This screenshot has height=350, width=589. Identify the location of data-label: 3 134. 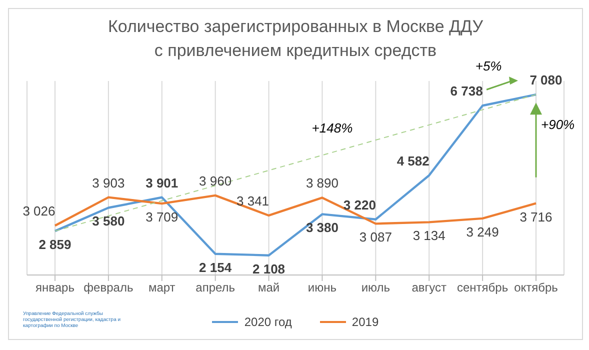
(429, 236).